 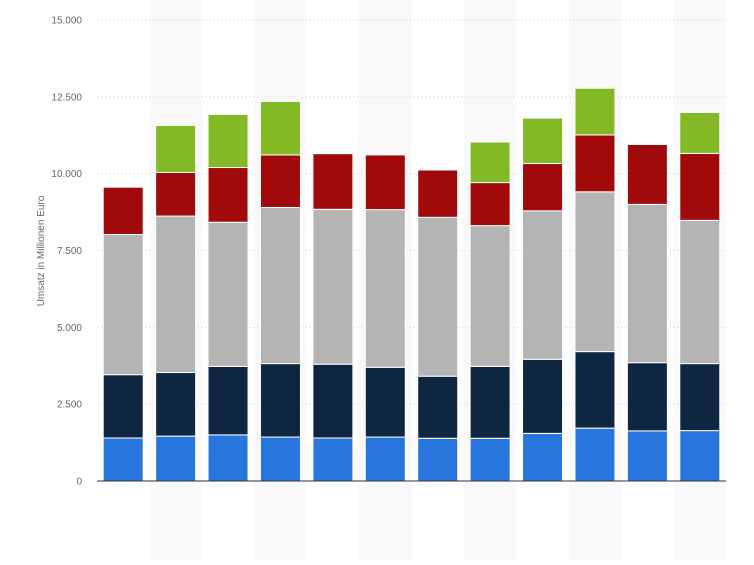 What do you see at coordinates (69, 251) in the screenshot?
I see `y-tick-label-3: 7.500` at bounding box center [69, 251].